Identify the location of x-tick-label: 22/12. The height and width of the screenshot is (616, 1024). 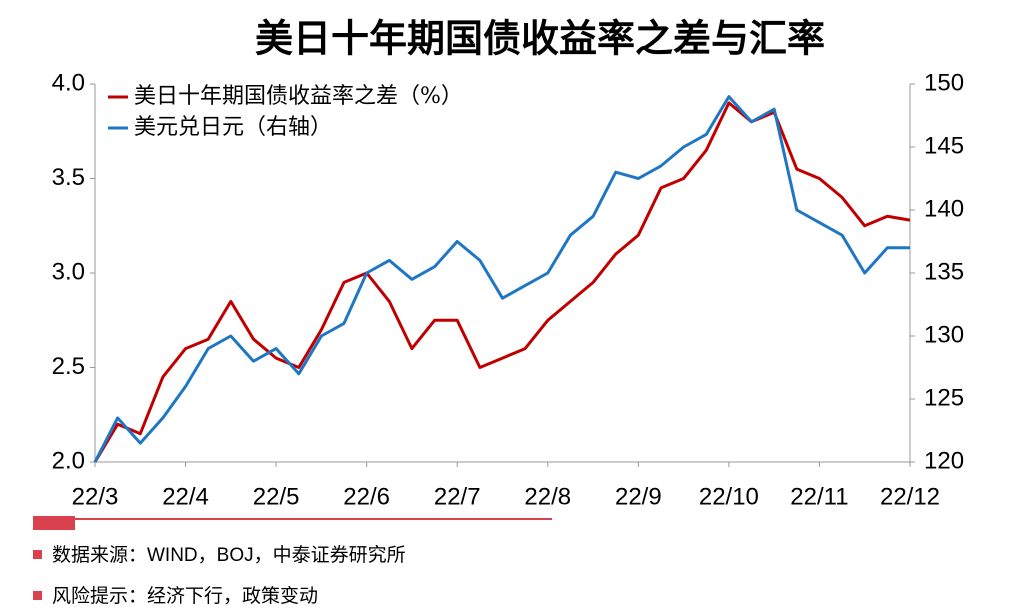
(910, 496).